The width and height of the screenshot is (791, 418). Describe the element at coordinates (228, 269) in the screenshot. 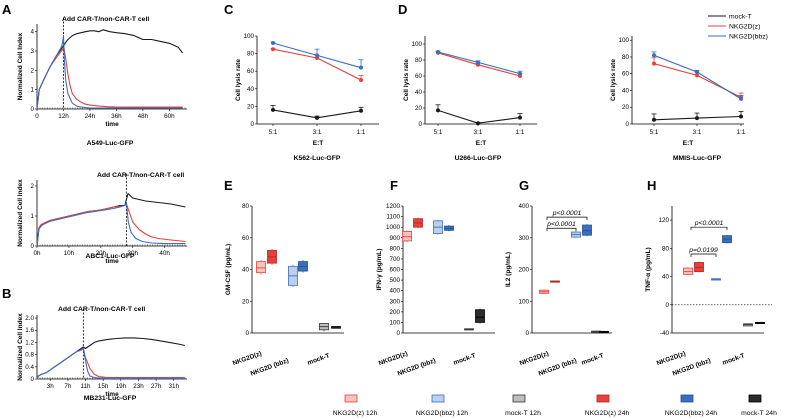

I see `y-axis-label: GM-CSF (pg/mL)` at that location.